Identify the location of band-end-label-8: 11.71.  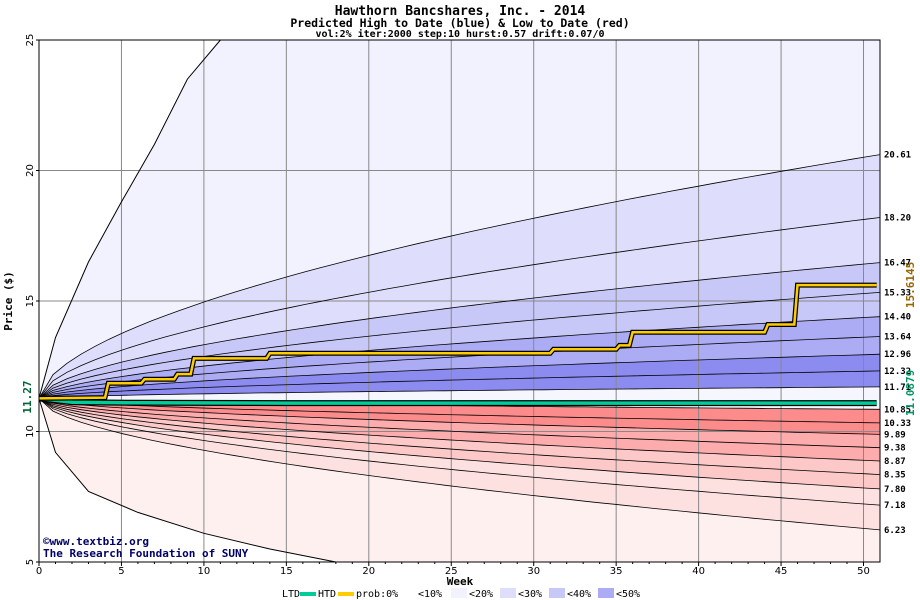
(897, 388).